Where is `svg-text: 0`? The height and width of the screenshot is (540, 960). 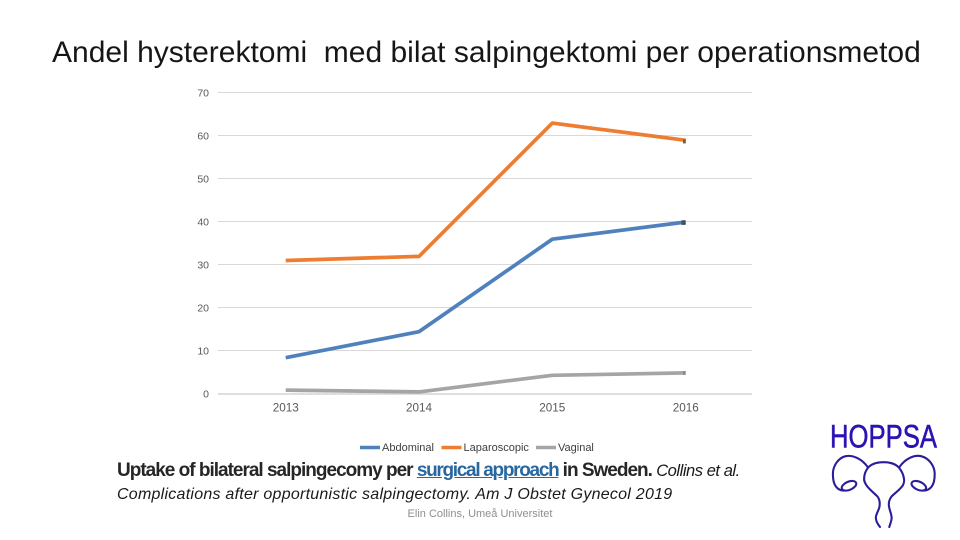 svg-text: 0 is located at coordinates (206, 395).